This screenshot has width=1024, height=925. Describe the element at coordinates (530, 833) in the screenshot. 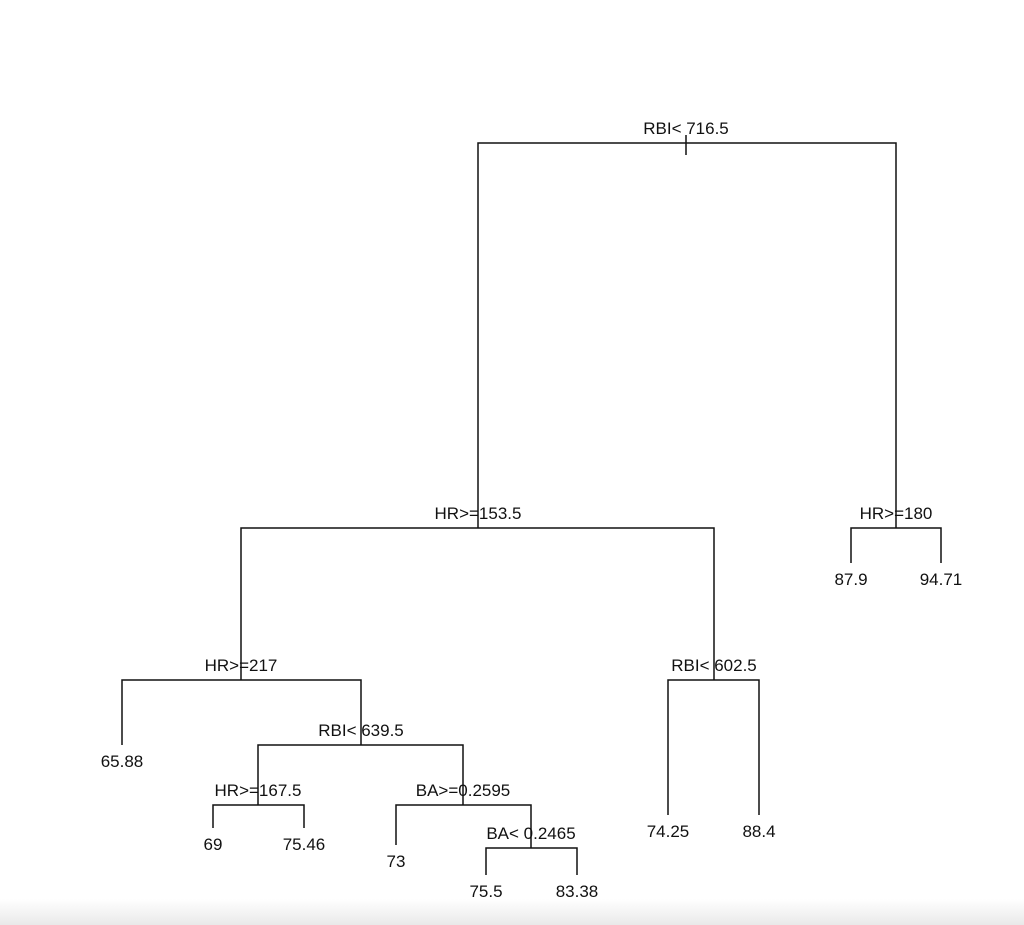

I see `split-label: BA< 0.2465` at that location.